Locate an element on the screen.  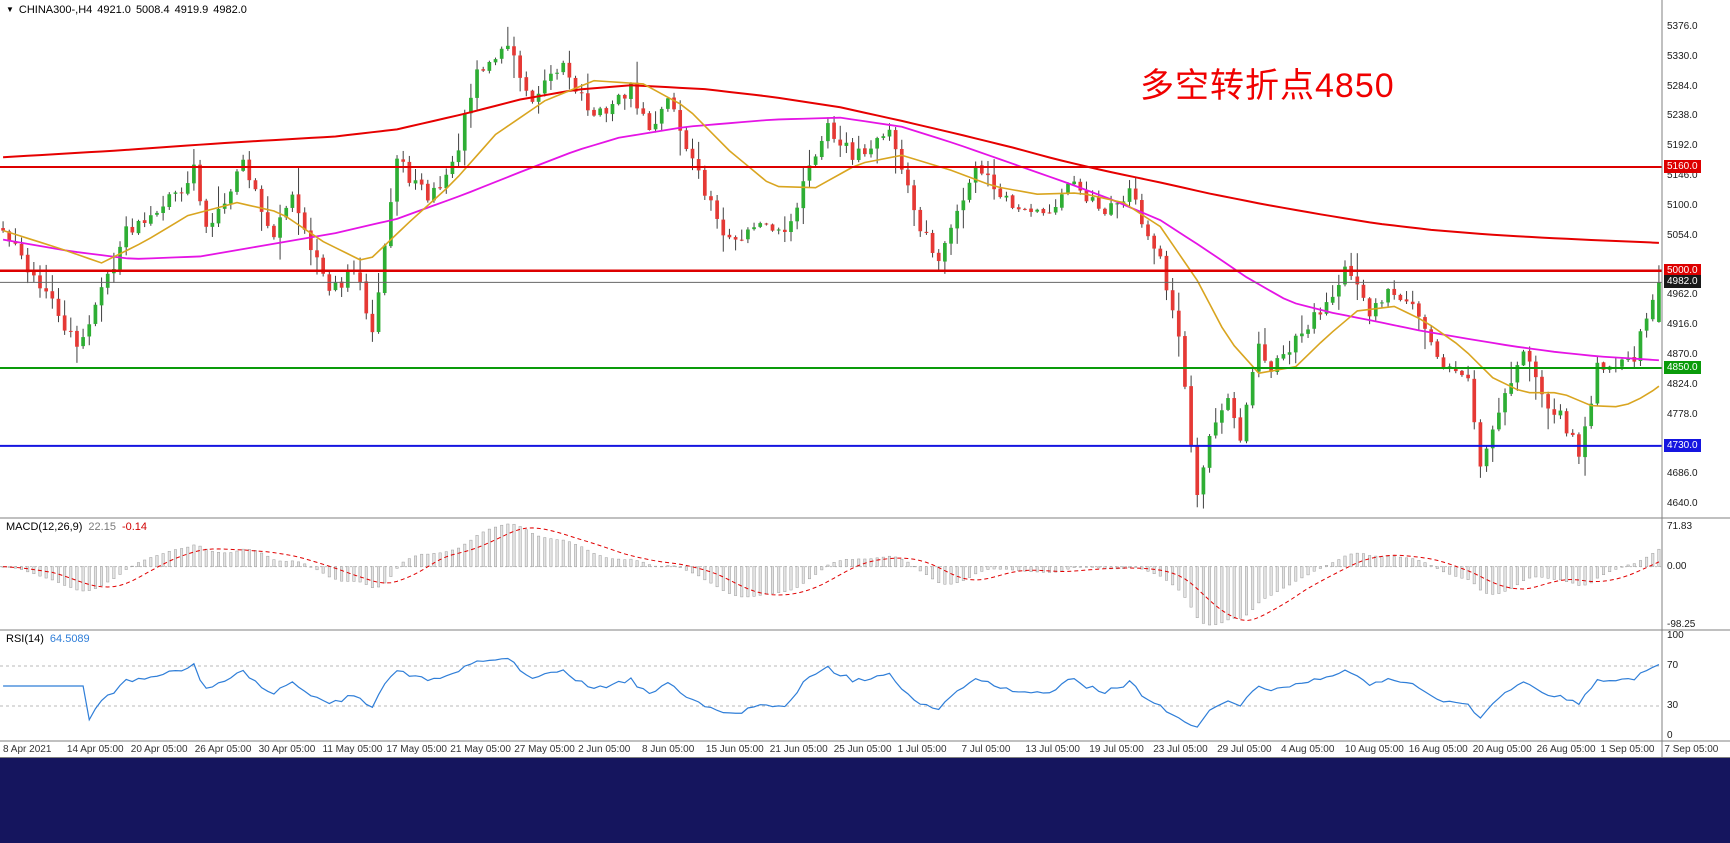
rsi-value: 64.5089 is located at coordinates (69, 639).